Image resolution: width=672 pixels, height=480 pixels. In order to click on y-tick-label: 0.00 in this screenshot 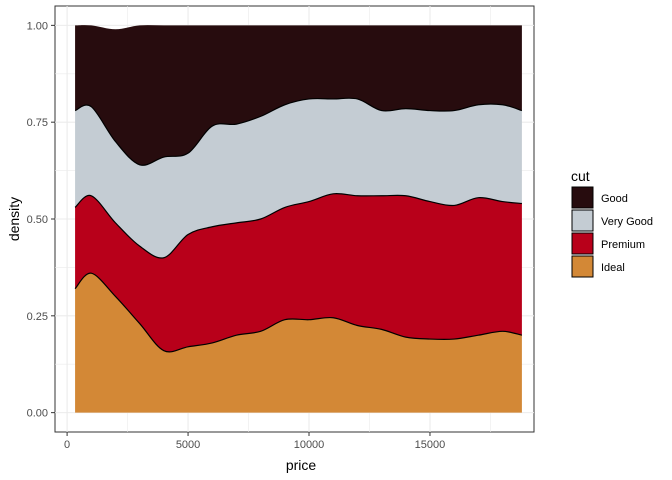, I will do `click(37, 414)`.